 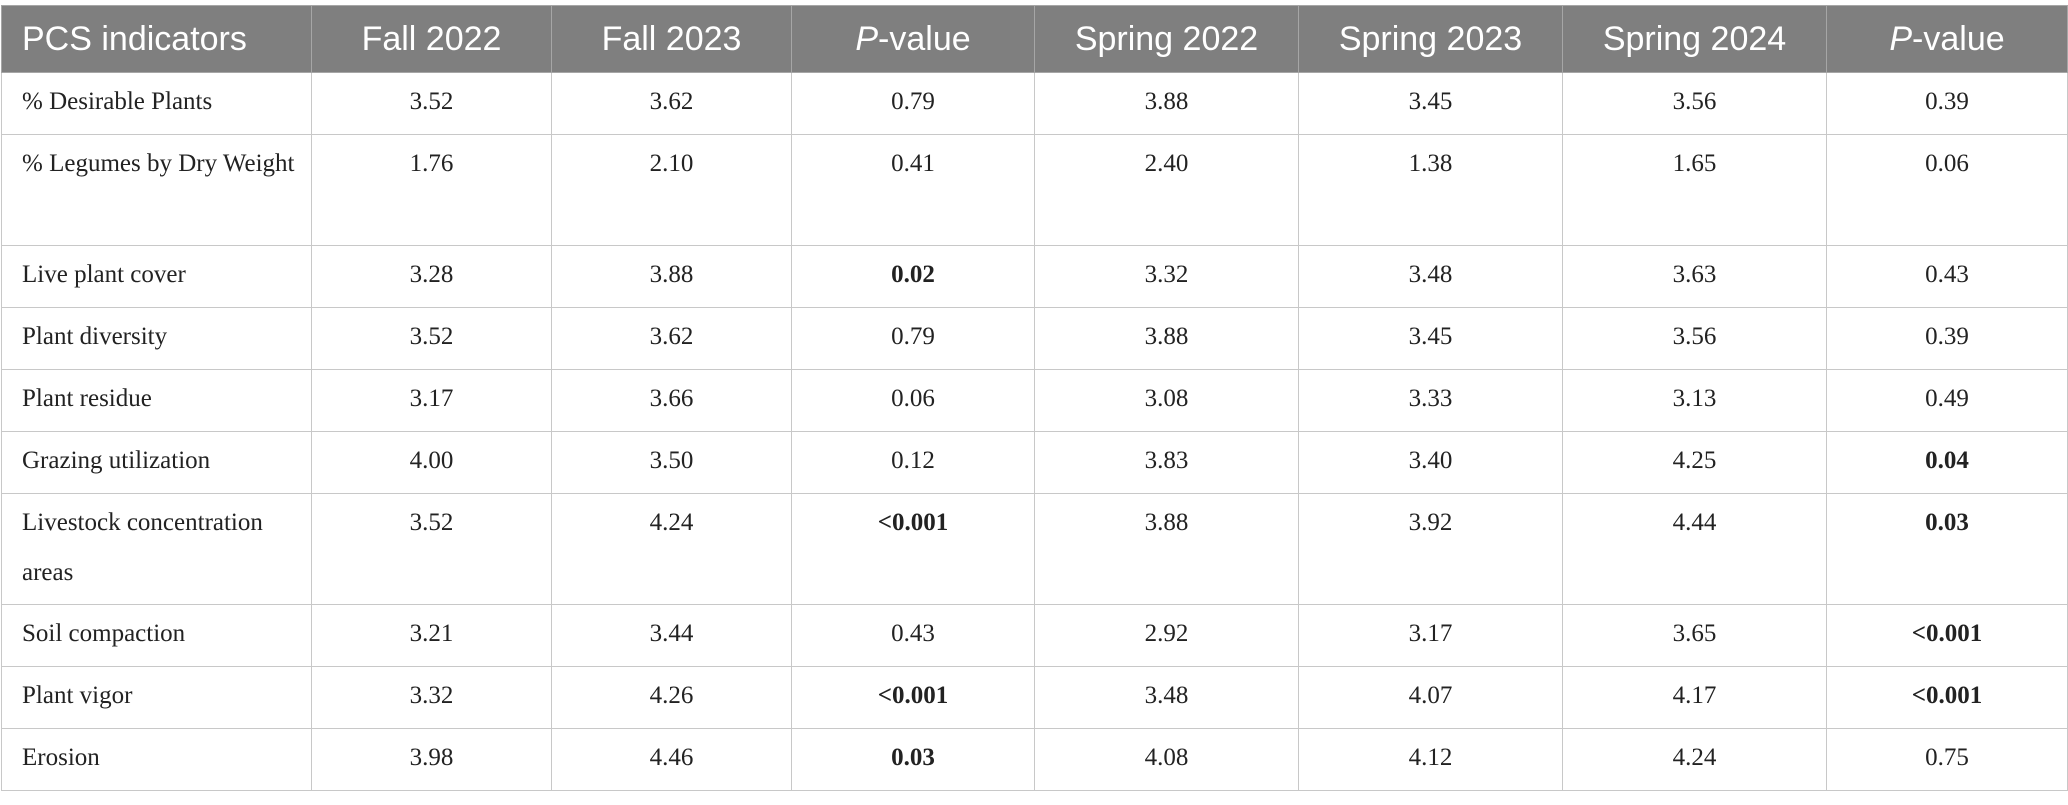 What do you see at coordinates (1430, 276) in the screenshot?
I see `spring-2023-cell: 3.48` at bounding box center [1430, 276].